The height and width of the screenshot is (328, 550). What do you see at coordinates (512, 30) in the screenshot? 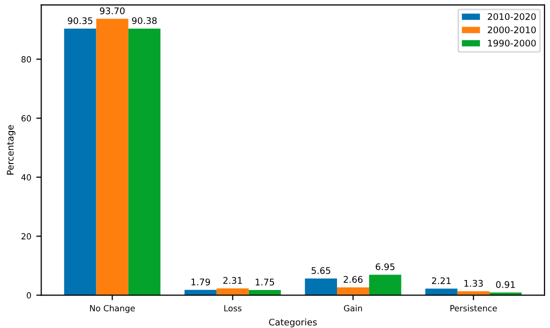
I see `legend-label: 2000-2010` at bounding box center [512, 30].